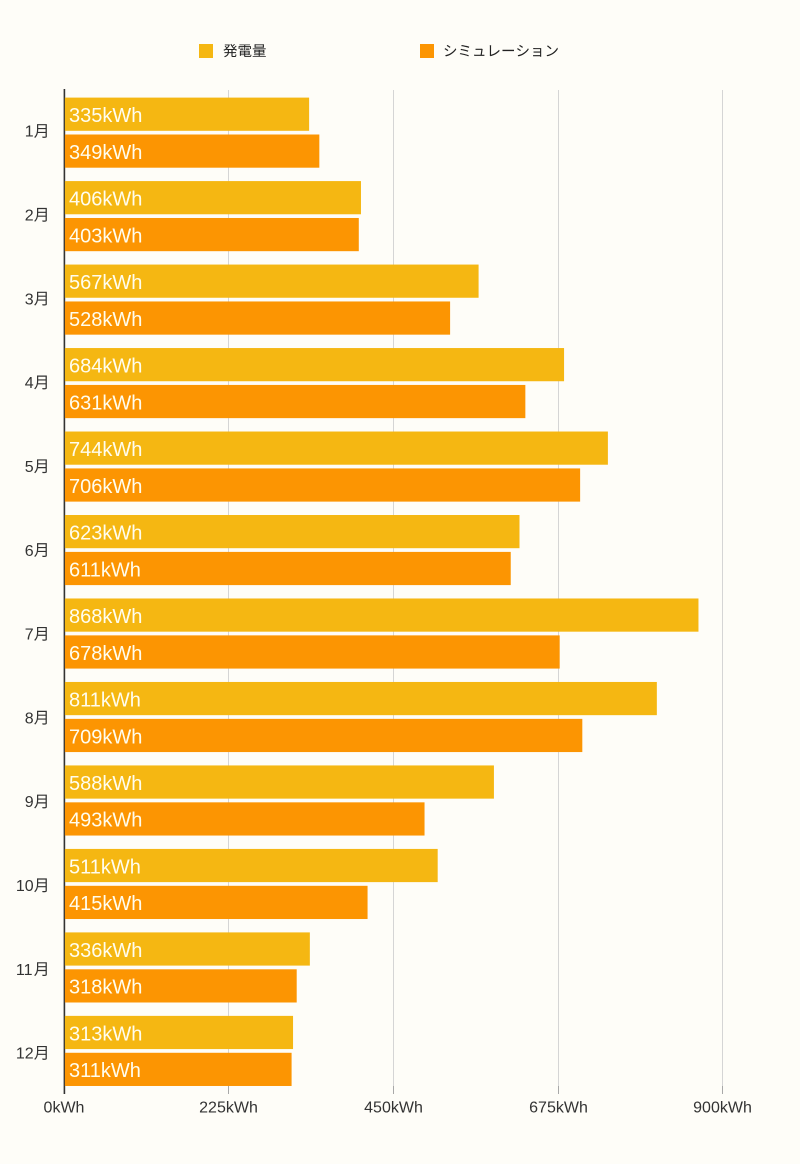 The width and height of the screenshot is (800, 1164). Describe the element at coordinates (105, 904) in the screenshot. I see `svg-text: 415kWh` at that location.